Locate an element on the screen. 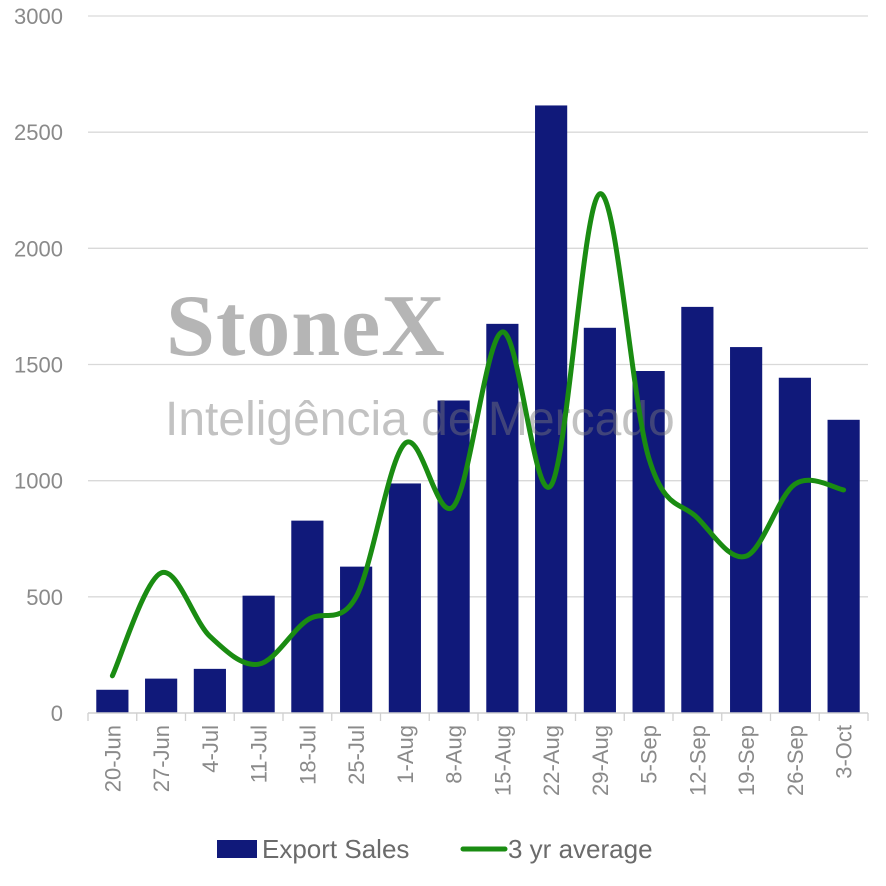  x-tick-label: 22-Aug is located at coordinates (551, 760).